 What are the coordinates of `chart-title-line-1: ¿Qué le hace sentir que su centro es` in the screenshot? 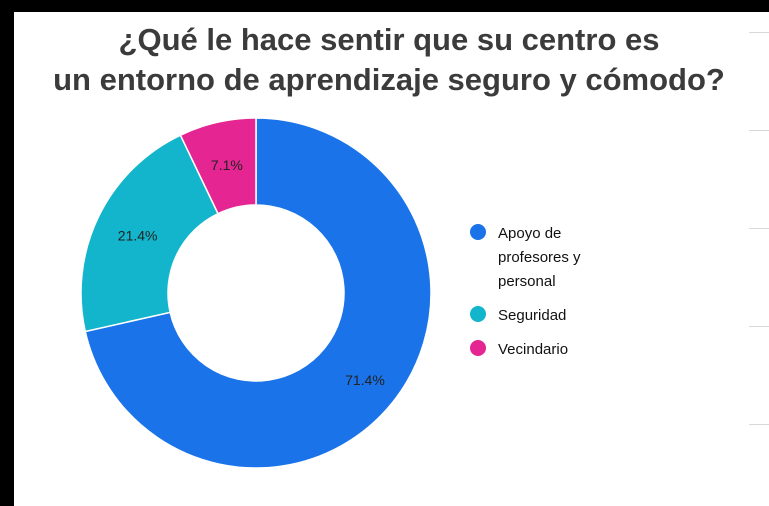 It's located at (389, 39).